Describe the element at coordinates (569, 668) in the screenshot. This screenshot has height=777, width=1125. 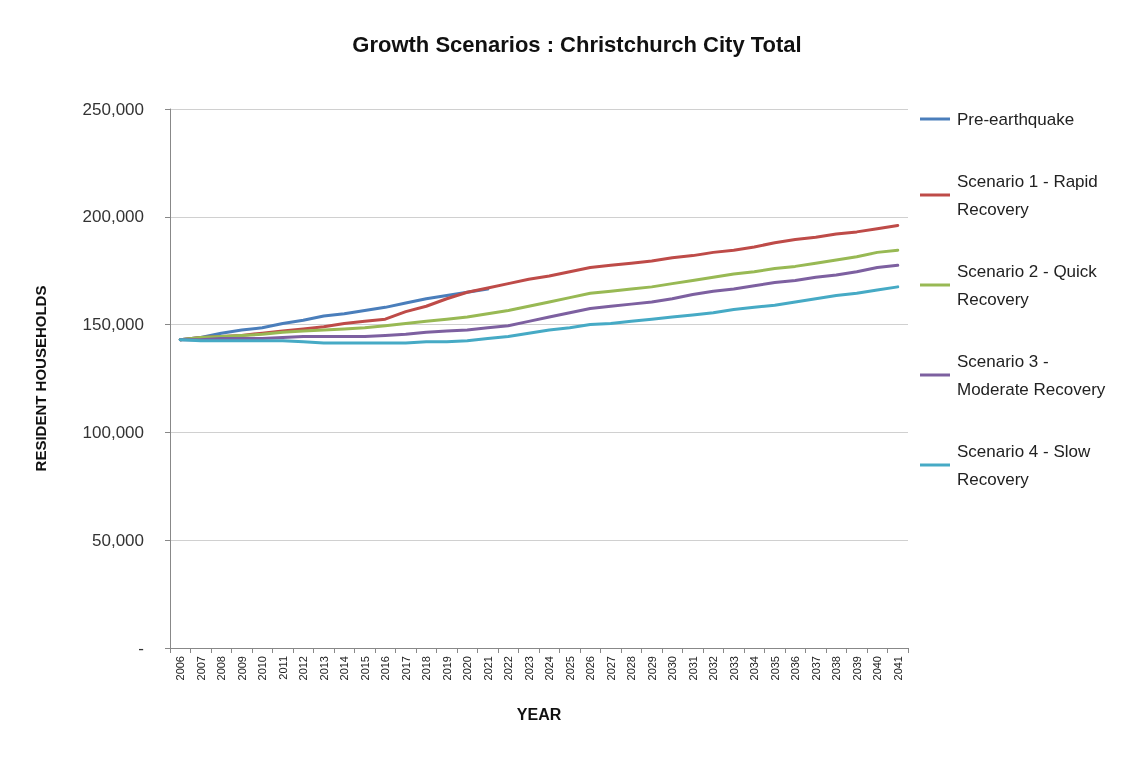
I see `x-tick-label: 2025` at that location.